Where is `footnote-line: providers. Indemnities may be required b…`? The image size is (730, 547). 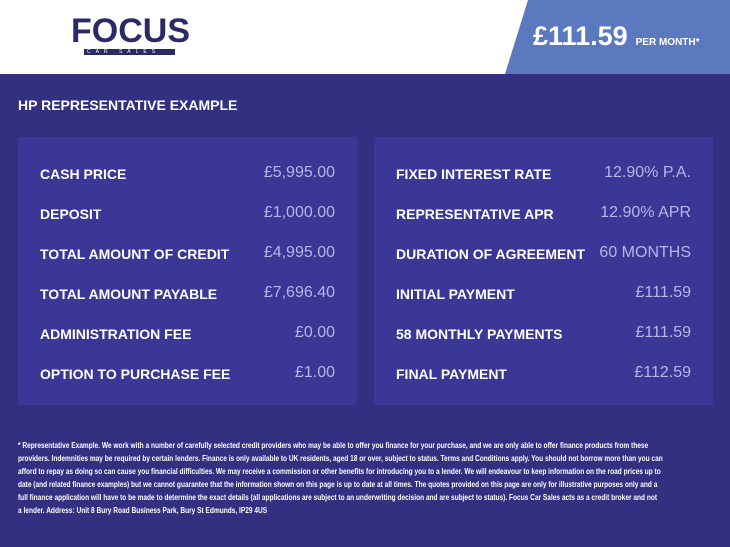
footnote-line: providers. Indemnities may be required b… is located at coordinates (340, 458).